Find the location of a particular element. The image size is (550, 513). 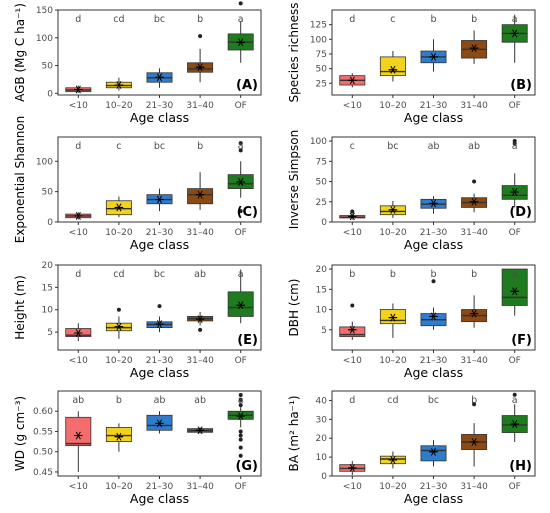

panel-label: (A) is located at coordinates (247, 85).